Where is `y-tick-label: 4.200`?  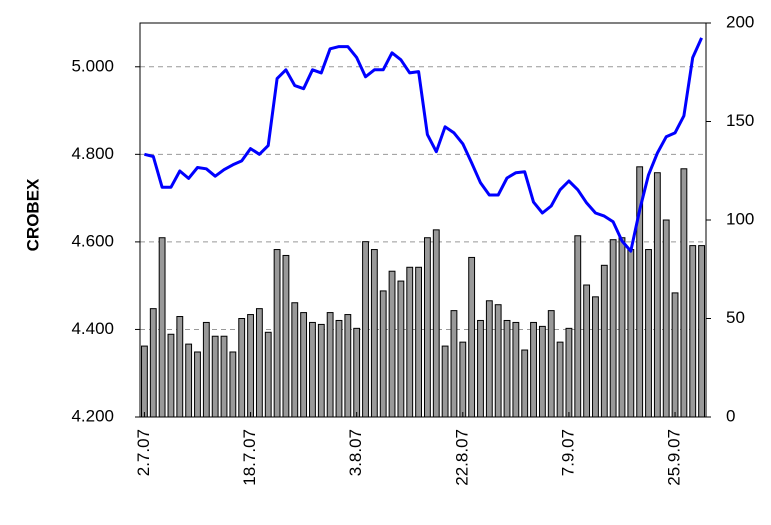
y-tick-label: 4.200 is located at coordinates (92, 415).